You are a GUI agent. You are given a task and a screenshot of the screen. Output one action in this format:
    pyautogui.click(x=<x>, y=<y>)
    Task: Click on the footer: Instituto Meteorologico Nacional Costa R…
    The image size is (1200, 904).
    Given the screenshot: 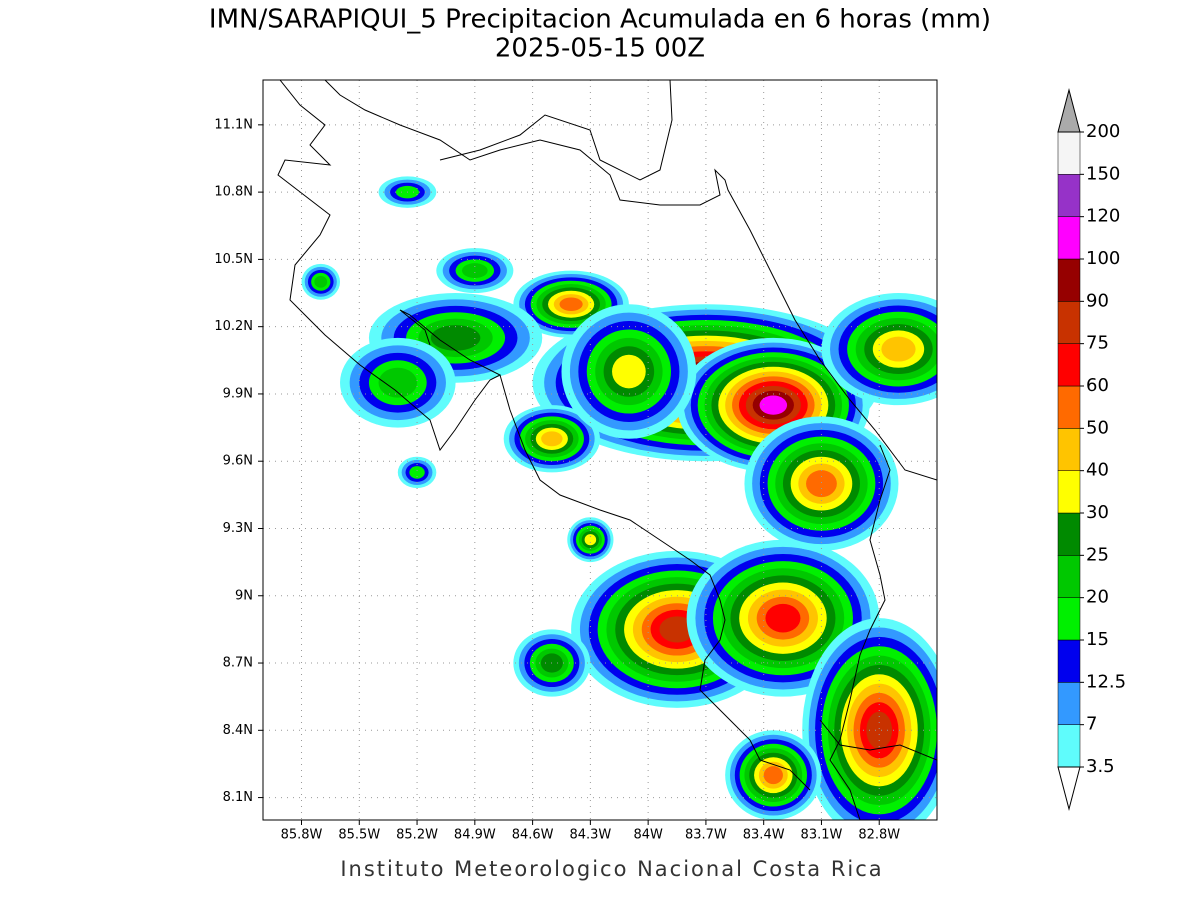 What is the action you would take?
    pyautogui.click(x=611, y=869)
    